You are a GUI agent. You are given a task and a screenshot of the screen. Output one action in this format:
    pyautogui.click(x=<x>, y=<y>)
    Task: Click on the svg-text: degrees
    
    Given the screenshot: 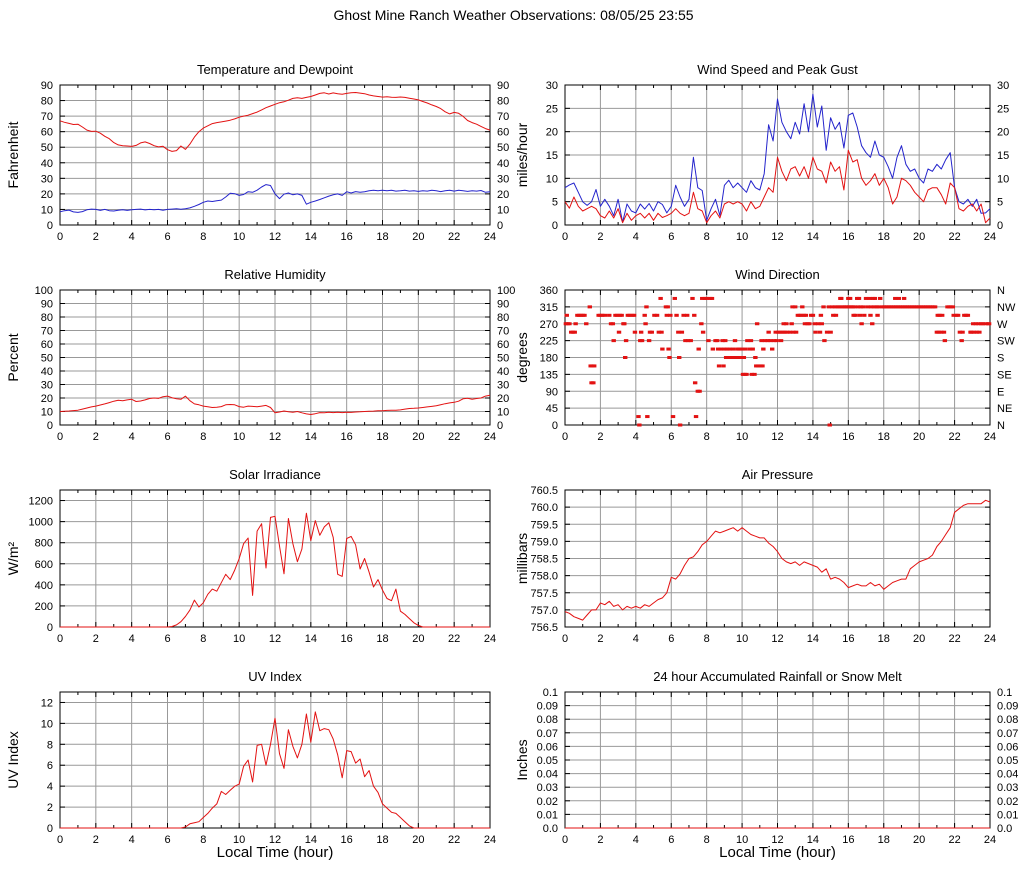 What is the action you would take?
    pyautogui.click(x=522, y=357)
    